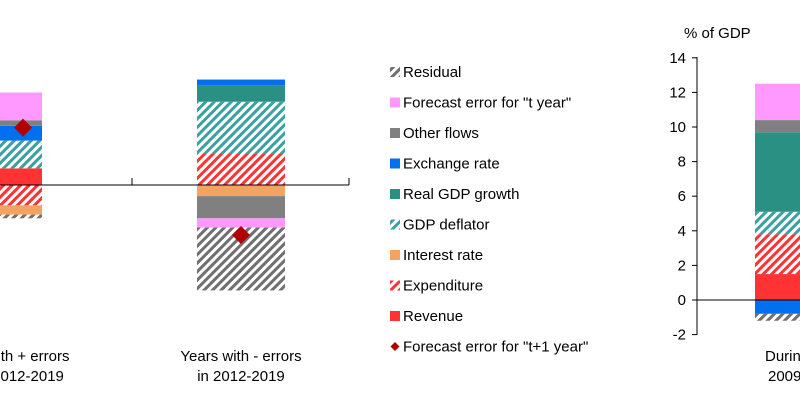 Image resolution: width=800 pixels, height=408 pixels. I want to click on legend-label: Expenditure, so click(443, 286).